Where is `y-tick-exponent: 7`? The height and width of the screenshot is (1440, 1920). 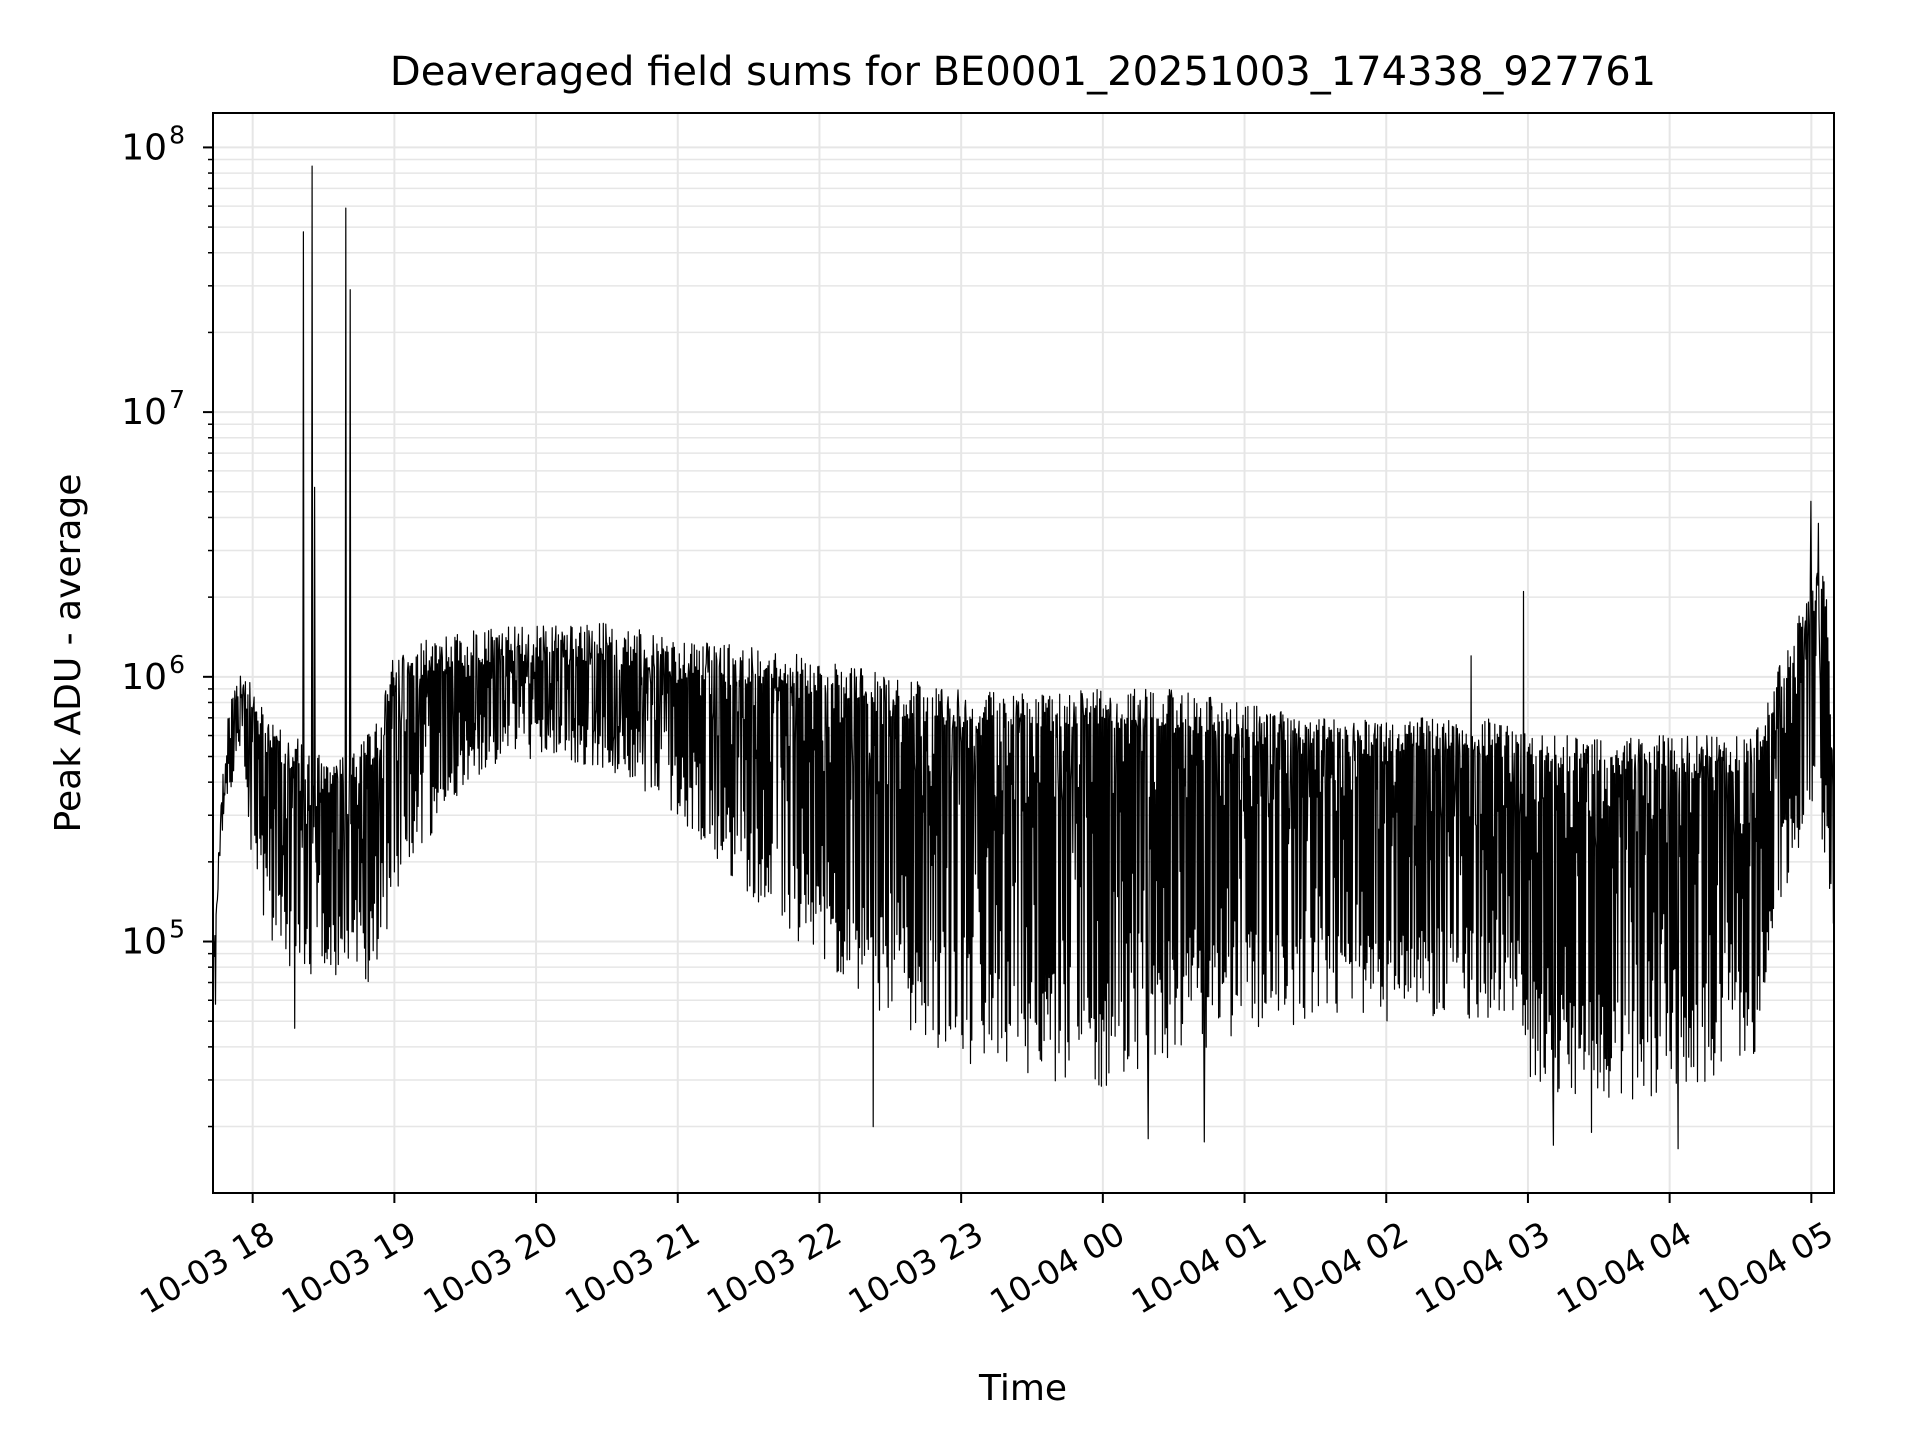
y-tick-exponent: 7 is located at coordinates (177, 399).